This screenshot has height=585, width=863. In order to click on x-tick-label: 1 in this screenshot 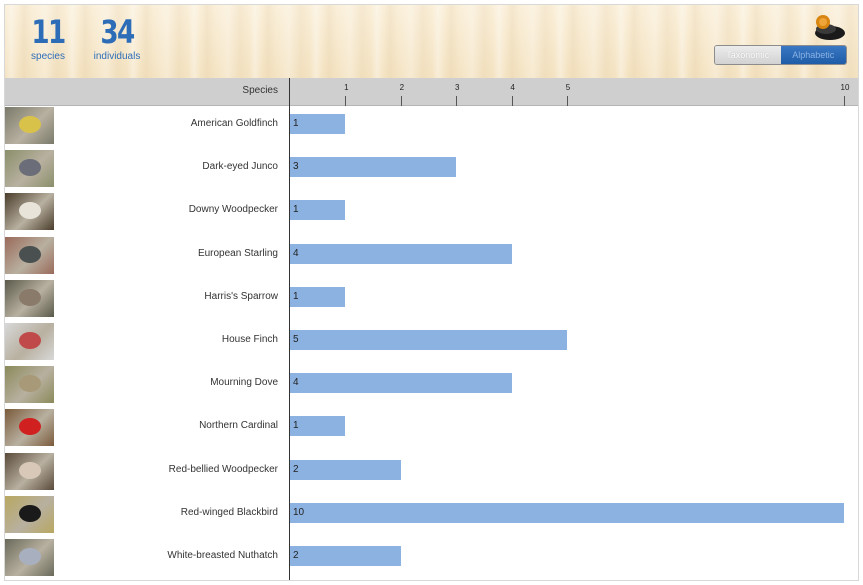, I will do `click(346, 87)`.